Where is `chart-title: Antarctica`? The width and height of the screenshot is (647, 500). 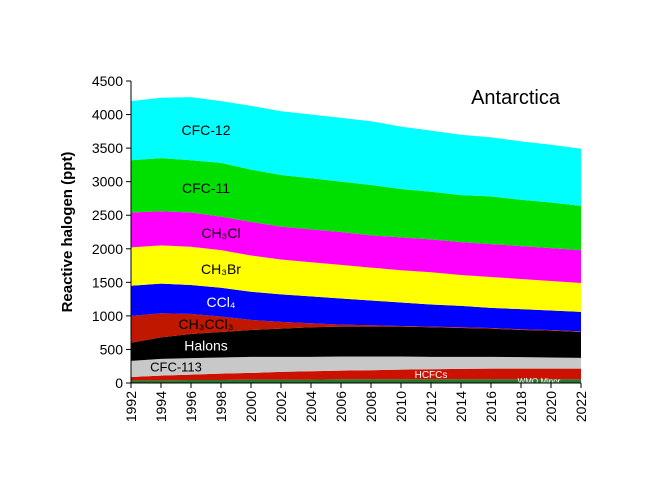
chart-title: Antarctica is located at coordinates (516, 98).